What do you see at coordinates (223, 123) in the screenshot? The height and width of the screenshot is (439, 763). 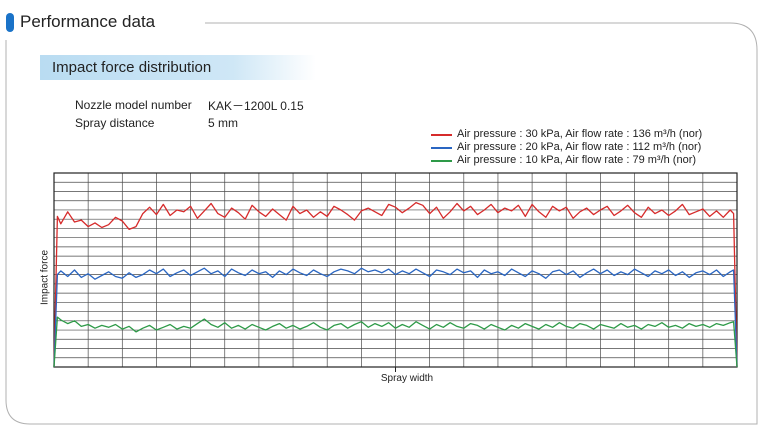 I see `spray-distance-value: 5 mm` at bounding box center [223, 123].